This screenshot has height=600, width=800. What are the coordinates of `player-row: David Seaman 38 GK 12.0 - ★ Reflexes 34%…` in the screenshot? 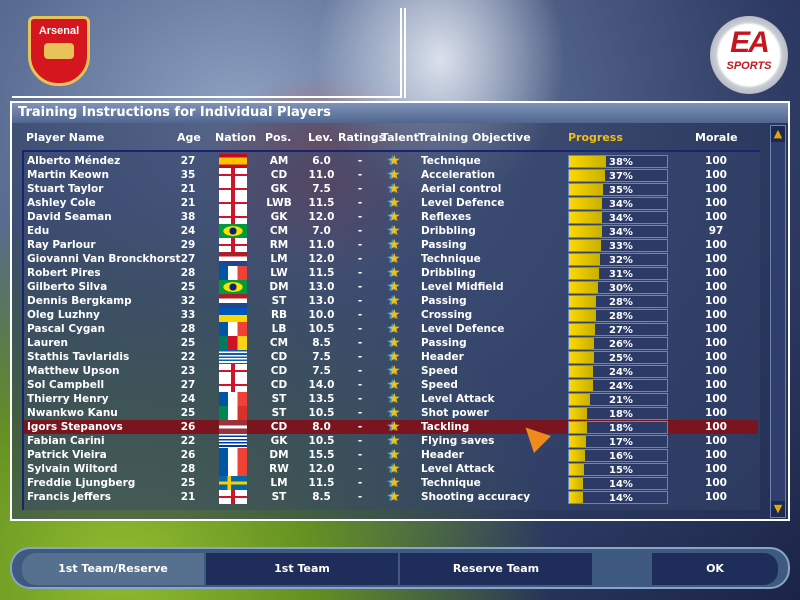 It's located at (391, 217).